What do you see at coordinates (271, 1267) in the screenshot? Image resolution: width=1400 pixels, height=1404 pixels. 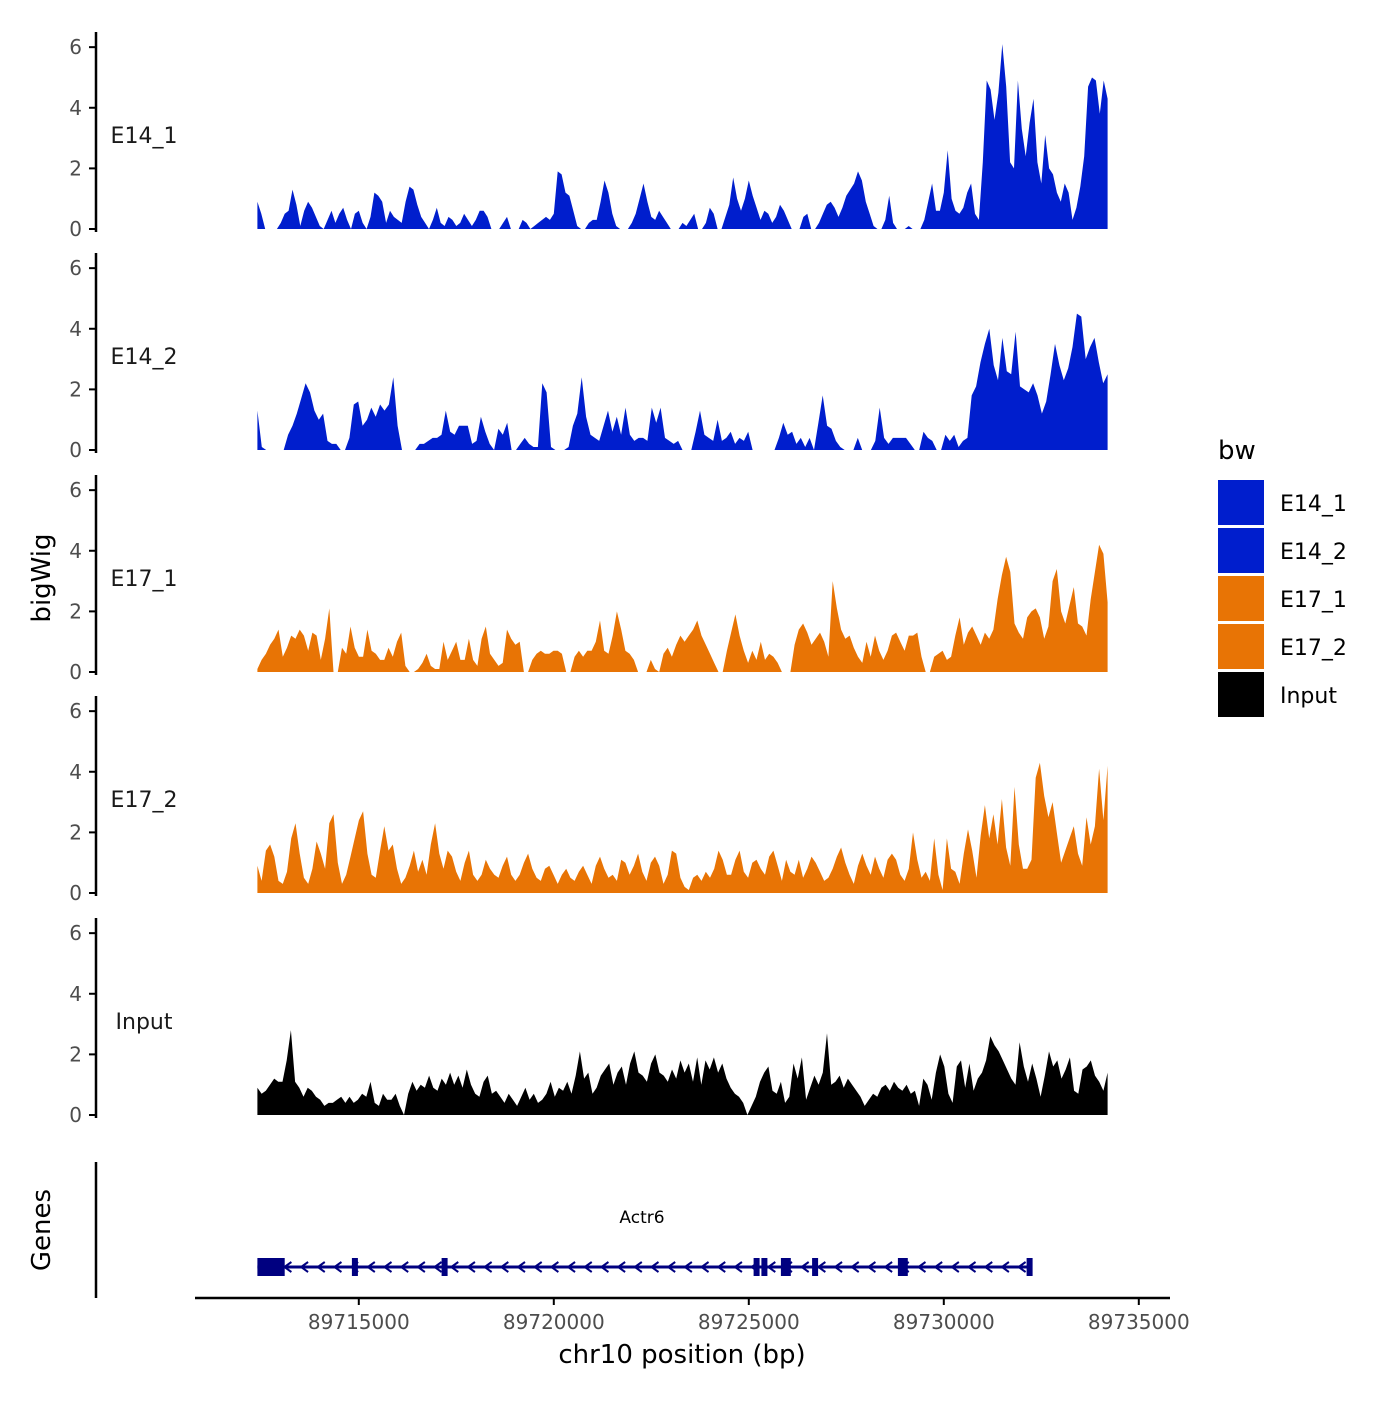 I see `gene-terminal-exon` at bounding box center [271, 1267].